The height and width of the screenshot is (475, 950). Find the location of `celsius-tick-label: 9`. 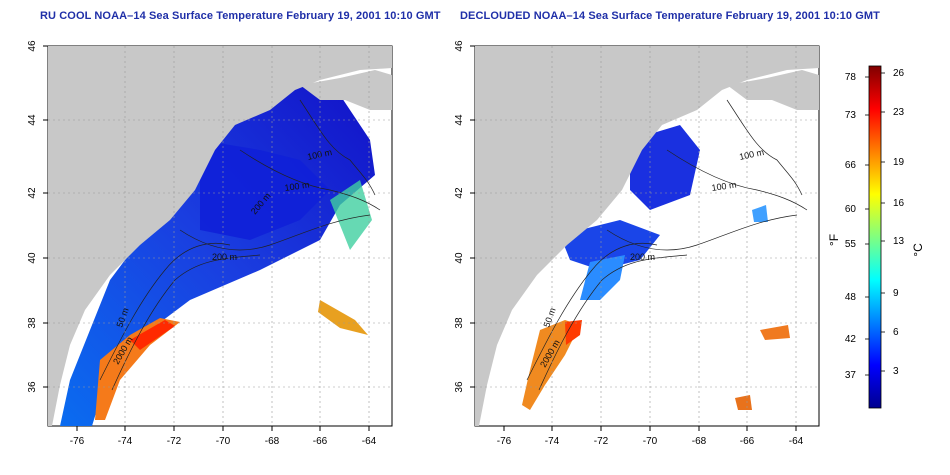

celsius-tick-label: 9 is located at coordinates (896, 293).